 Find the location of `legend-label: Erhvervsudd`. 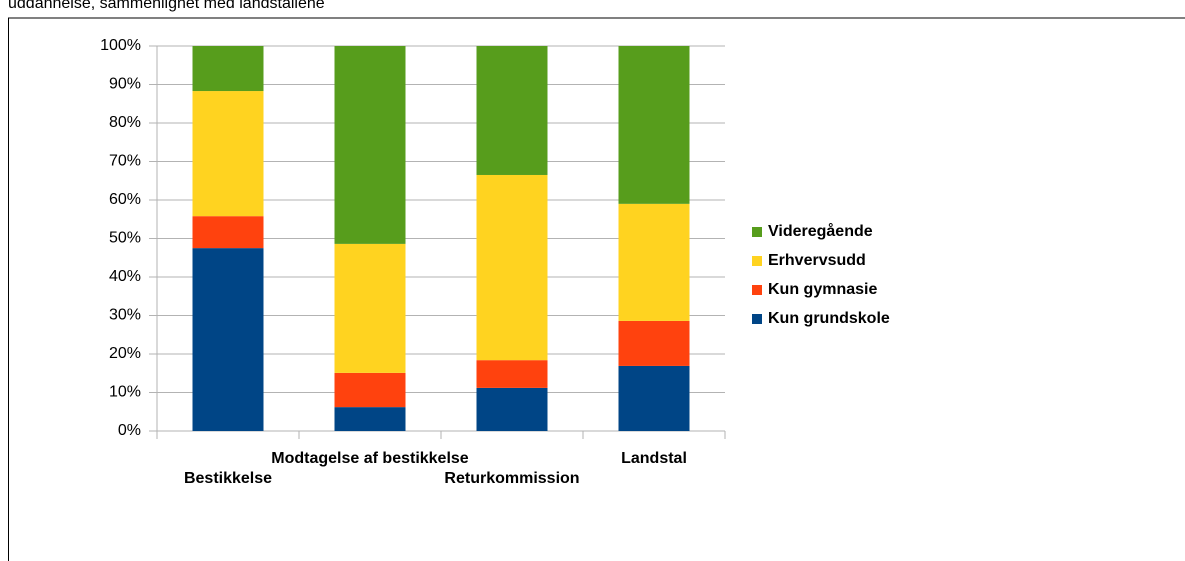

legend-label: Erhvervsudd is located at coordinates (817, 260).